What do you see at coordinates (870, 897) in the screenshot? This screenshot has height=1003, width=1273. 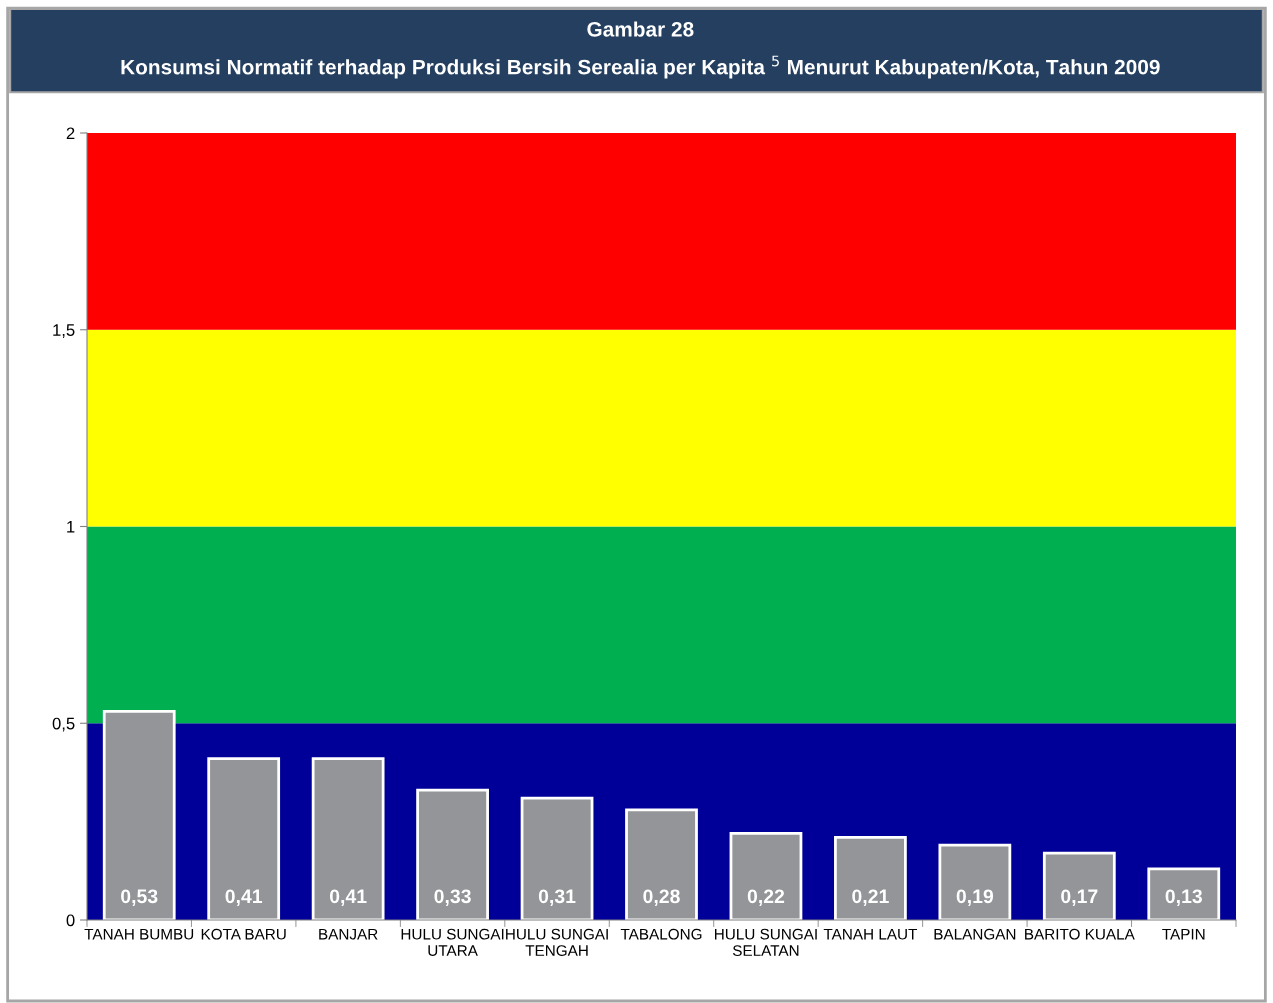 I see `data-label: 0,21` at bounding box center [870, 897].